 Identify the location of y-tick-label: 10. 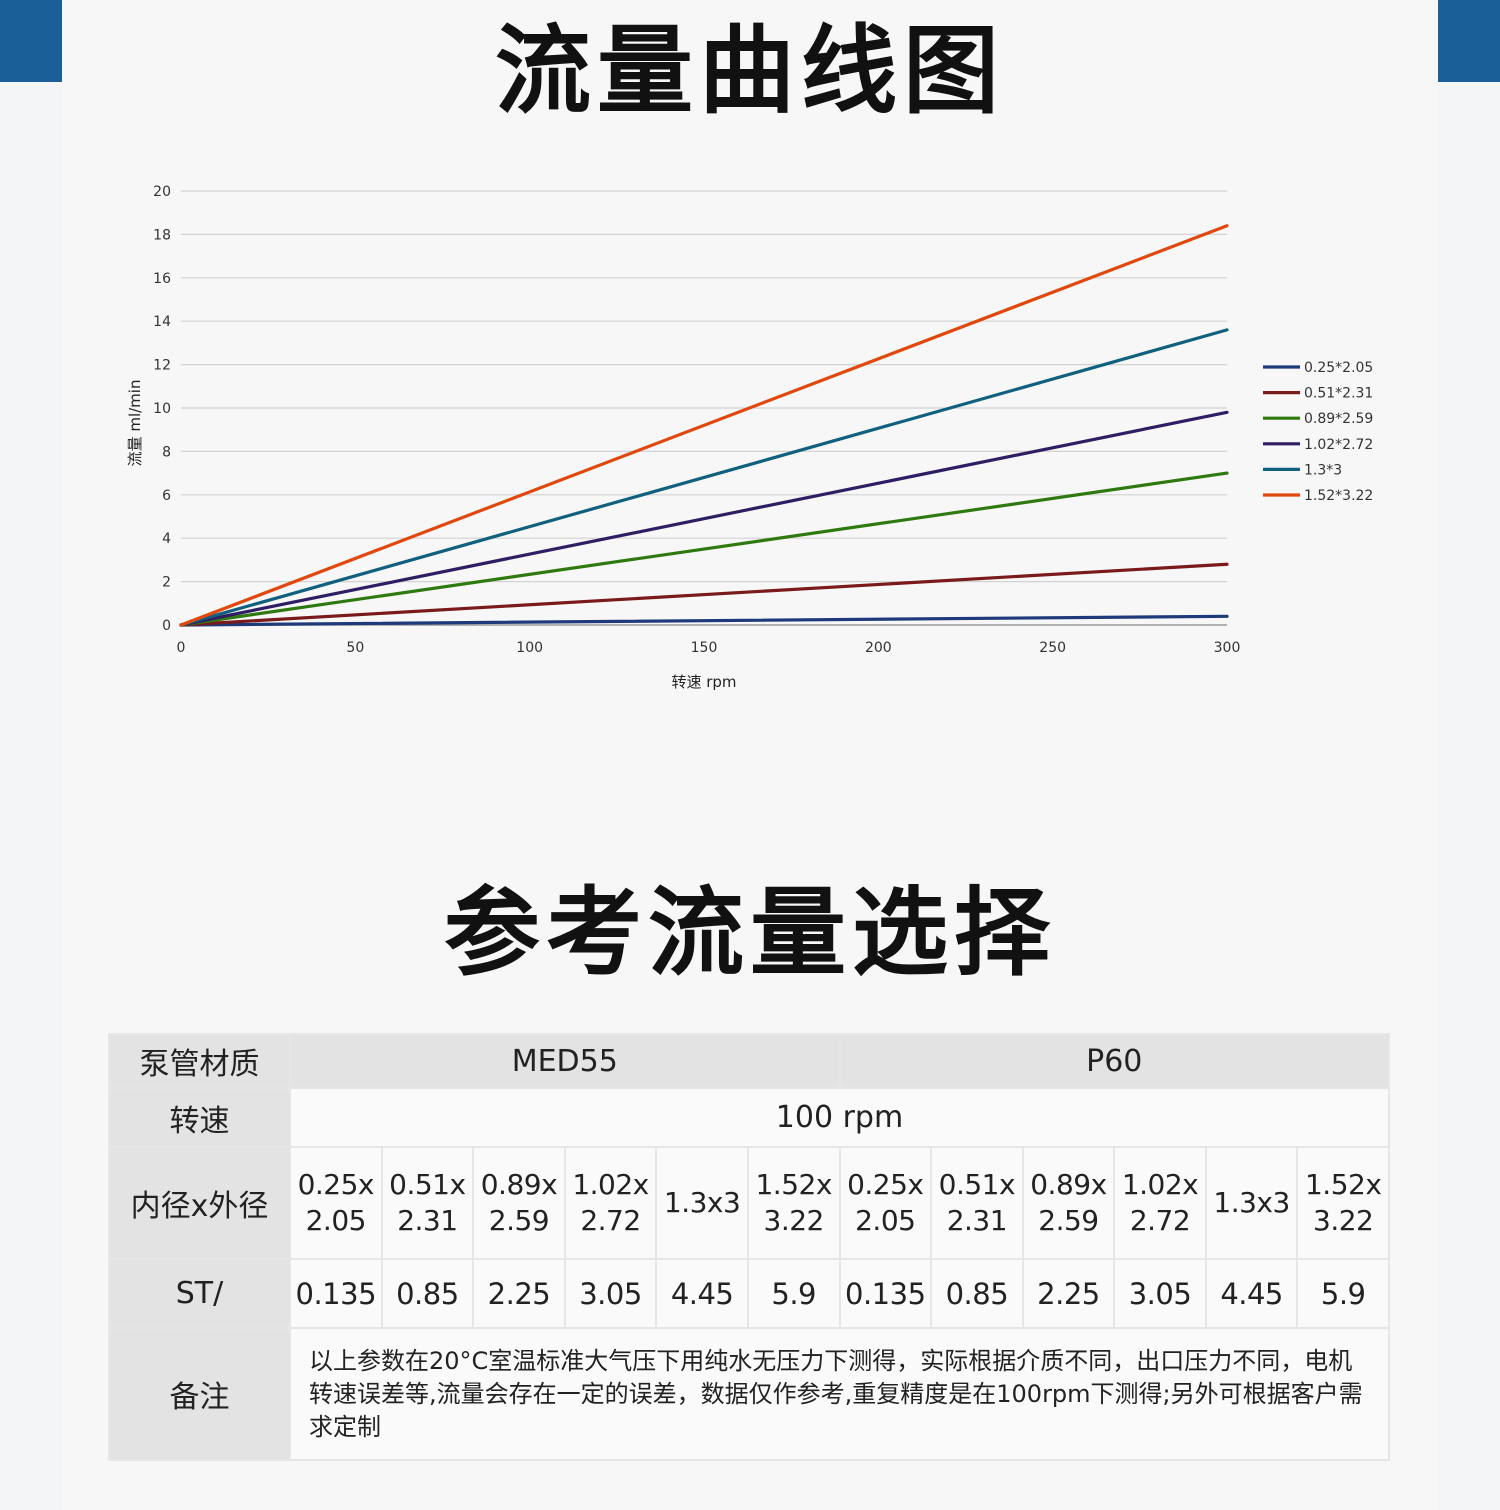
(162, 409).